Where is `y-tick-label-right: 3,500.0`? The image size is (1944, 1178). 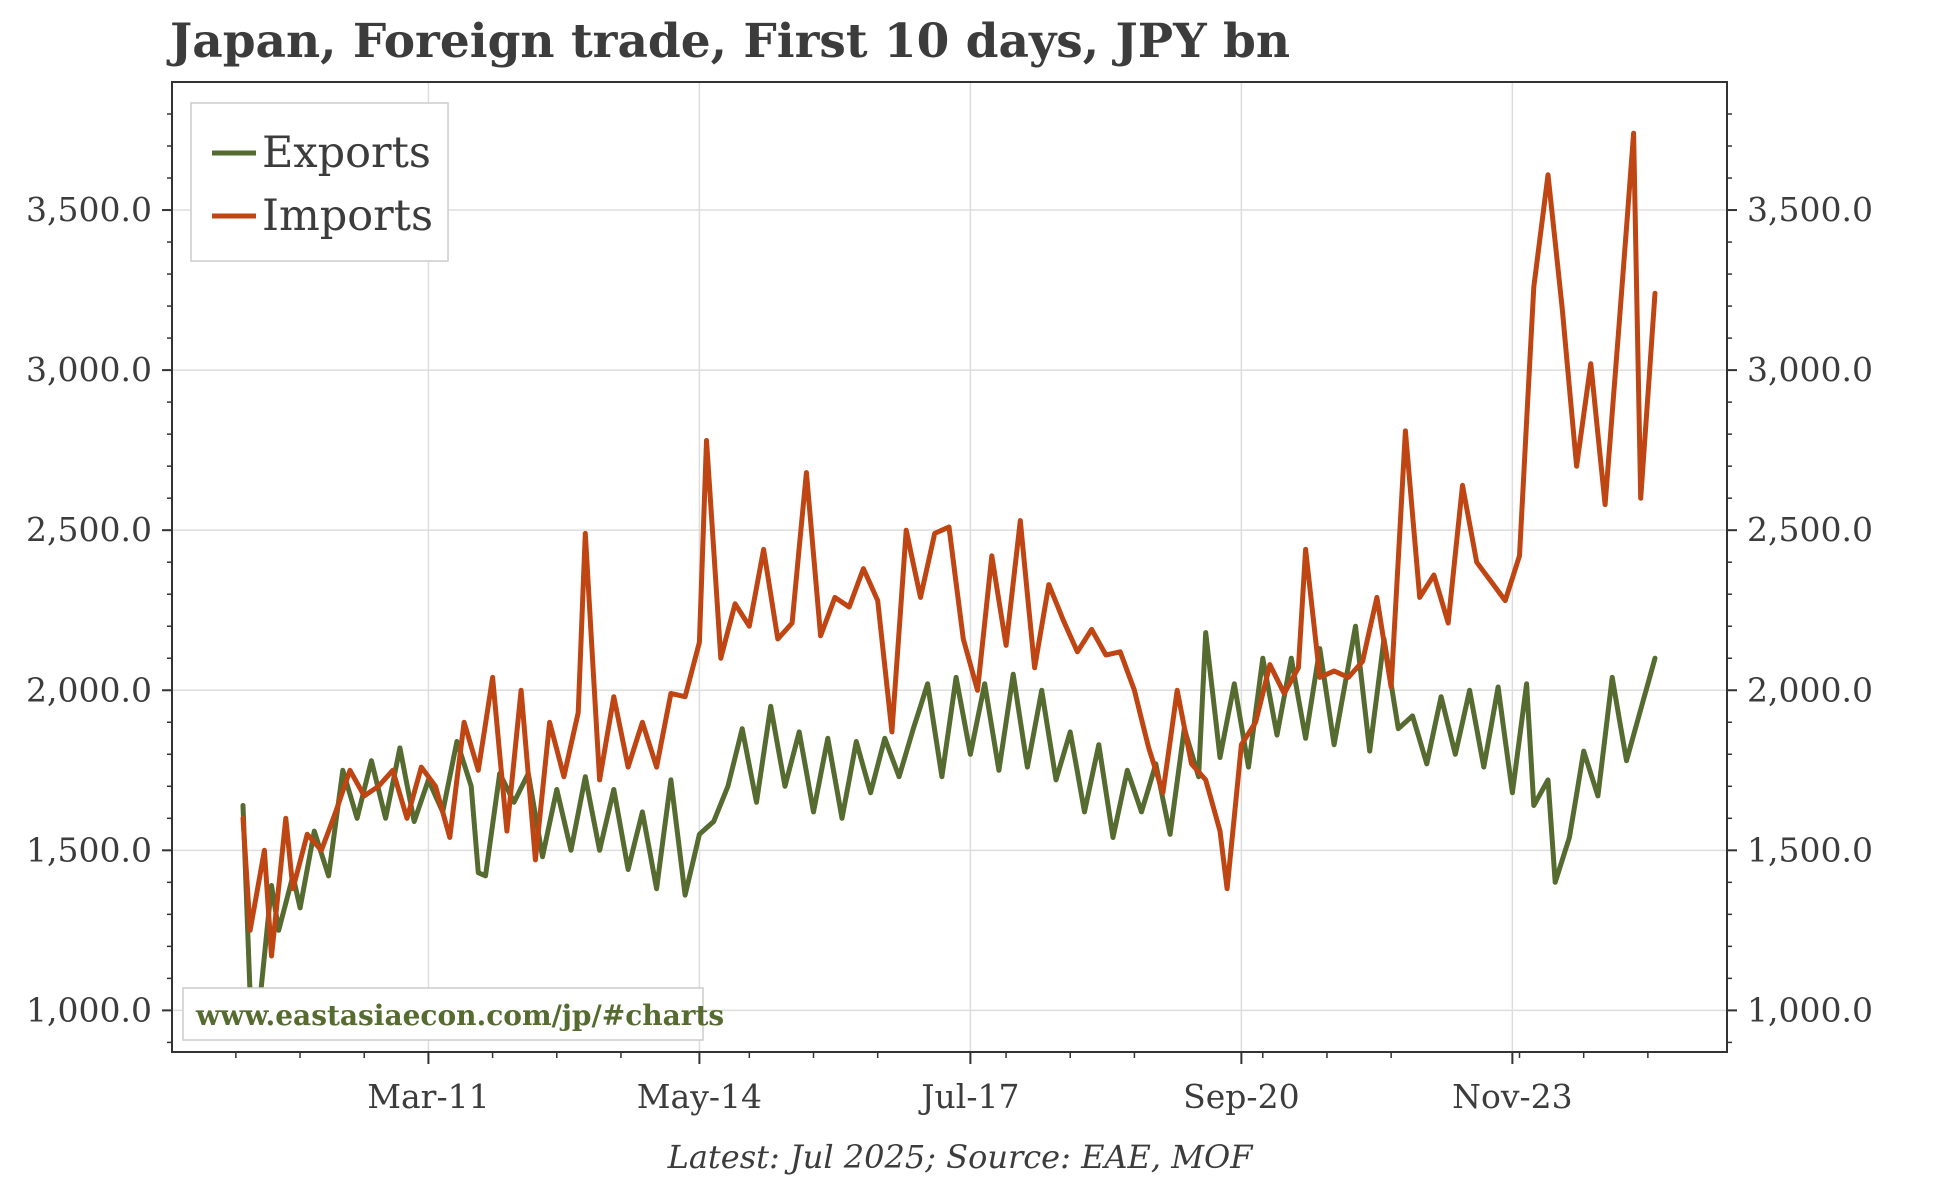 y-tick-label-right: 3,500.0 is located at coordinates (1810, 209).